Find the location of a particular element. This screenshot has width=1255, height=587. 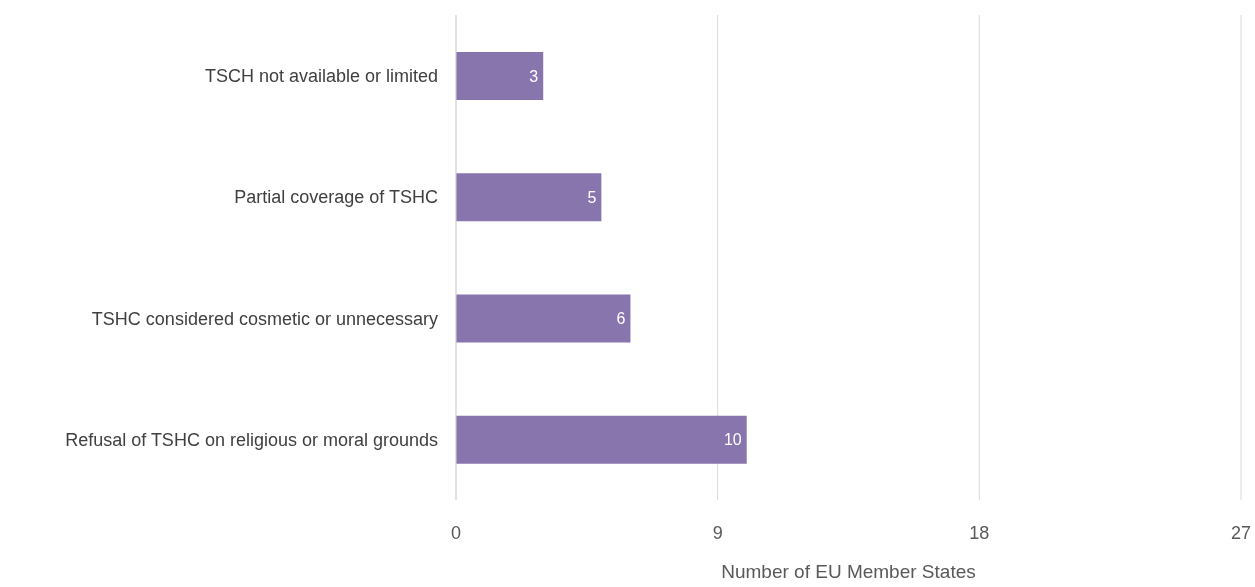

y-tick-label: Partial coverage of TSHC is located at coordinates (336, 197).